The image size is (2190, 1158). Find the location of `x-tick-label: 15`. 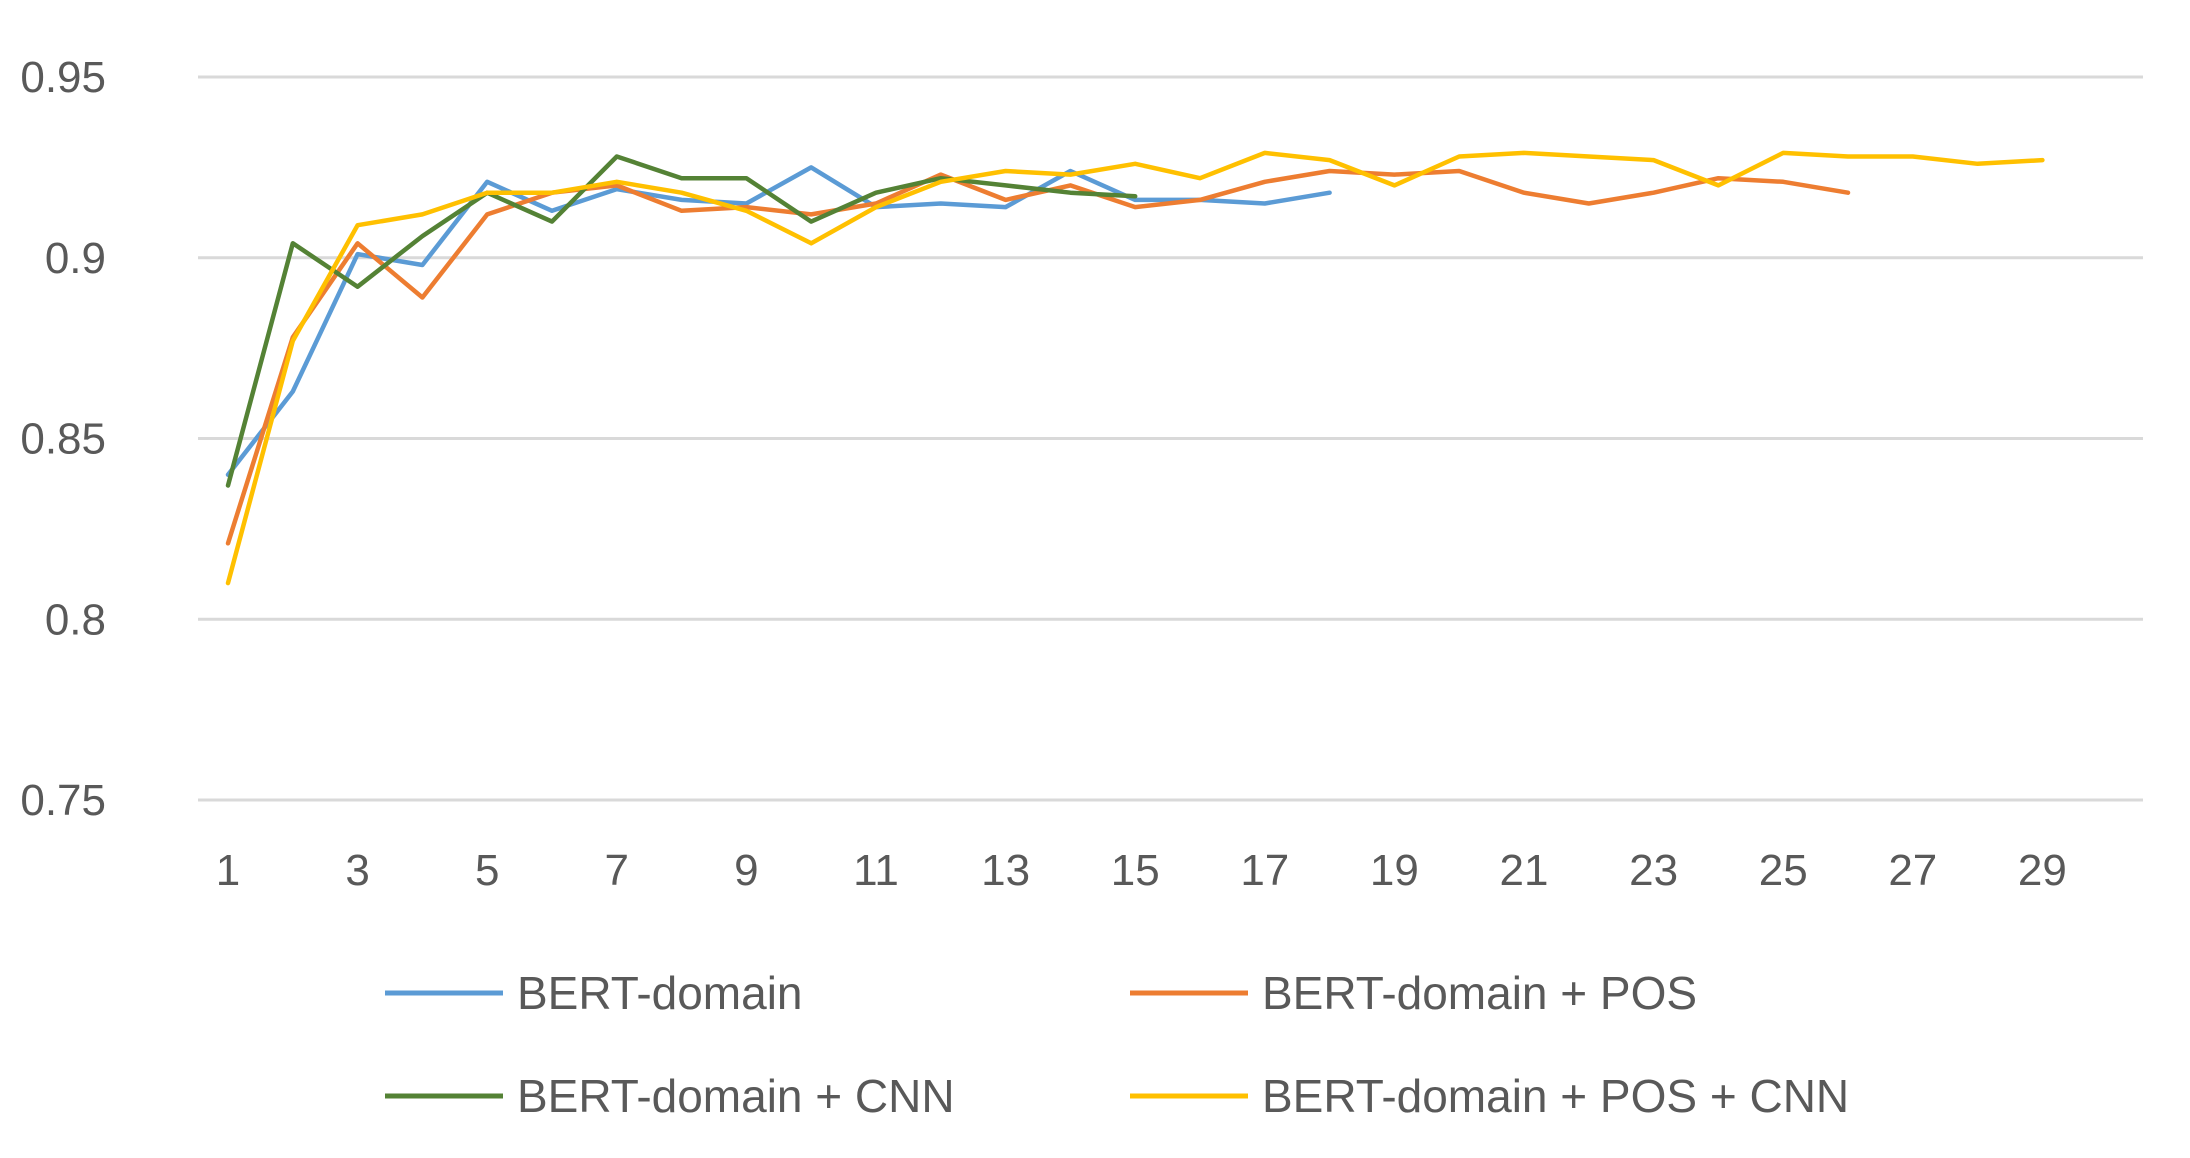

x-tick-label: 15 is located at coordinates (1135, 870).